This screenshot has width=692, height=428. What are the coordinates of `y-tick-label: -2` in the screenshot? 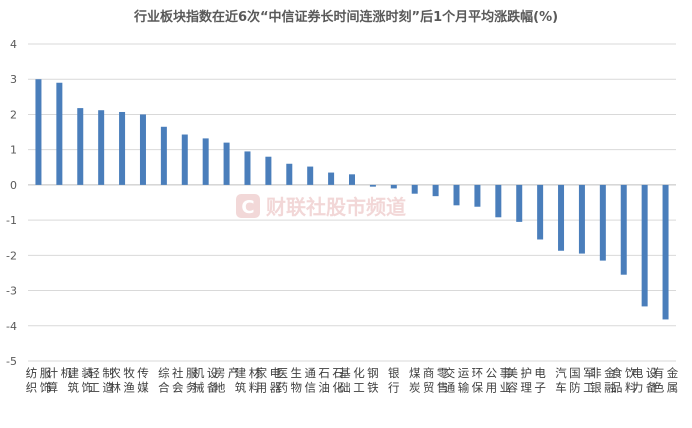 It's located at (11, 255).